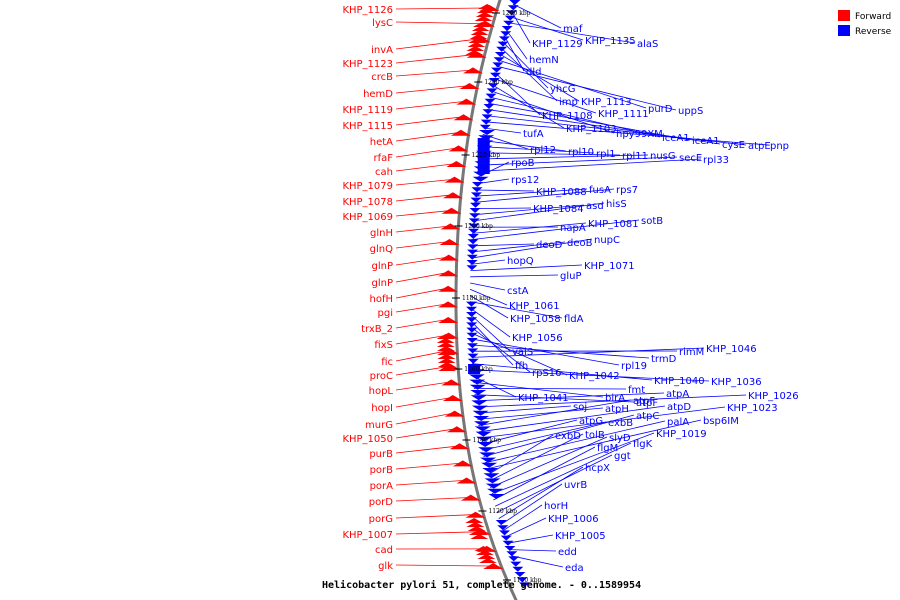  Describe the element at coordinates (681, 434) in the screenshot. I see `reverse-gene-label-khp-1019: KHP_1019` at that location.